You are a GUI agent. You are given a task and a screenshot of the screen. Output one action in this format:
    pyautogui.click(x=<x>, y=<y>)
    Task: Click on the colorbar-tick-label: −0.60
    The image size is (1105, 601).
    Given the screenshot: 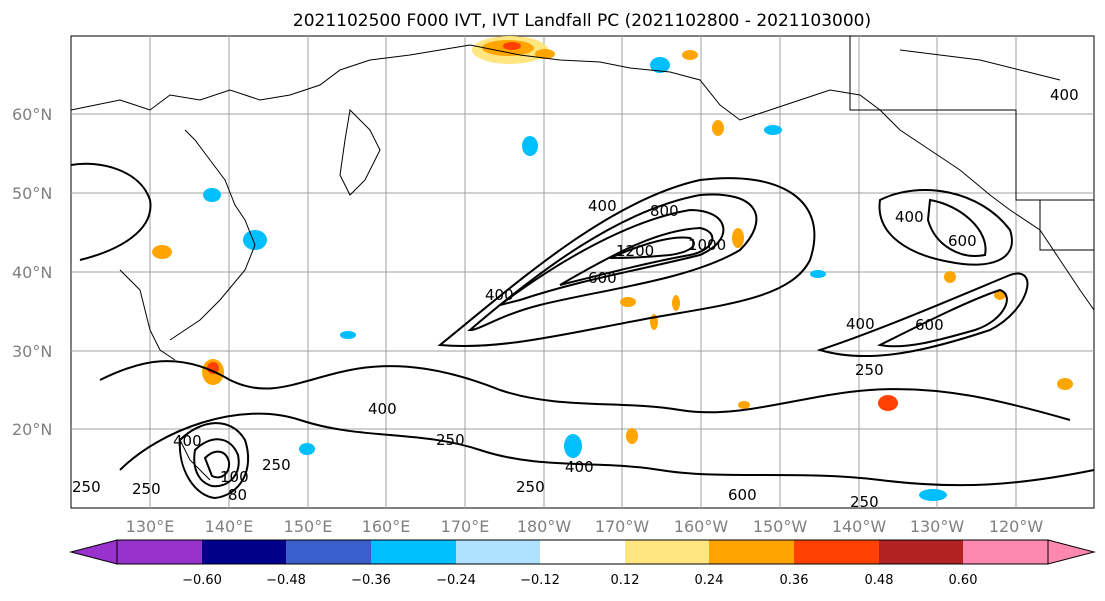 What is the action you would take?
    pyautogui.click(x=202, y=580)
    